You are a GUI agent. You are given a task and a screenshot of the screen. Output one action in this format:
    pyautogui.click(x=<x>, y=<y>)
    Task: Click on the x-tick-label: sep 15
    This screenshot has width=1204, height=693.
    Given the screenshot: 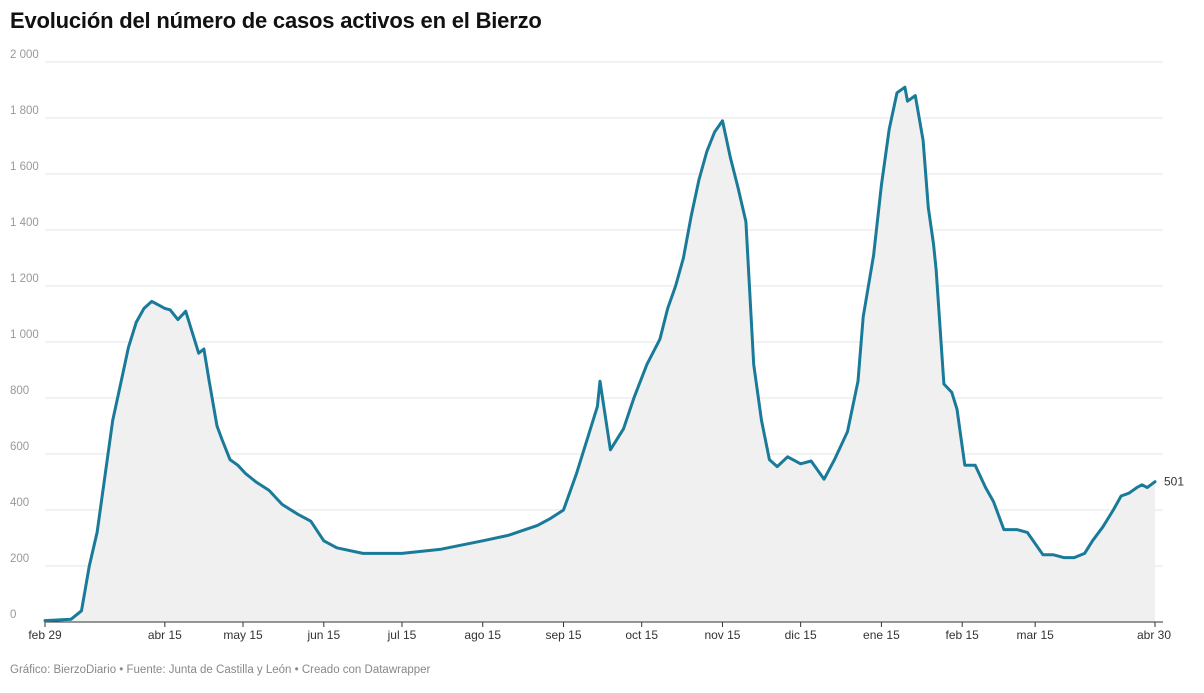 What is the action you would take?
    pyautogui.click(x=564, y=635)
    